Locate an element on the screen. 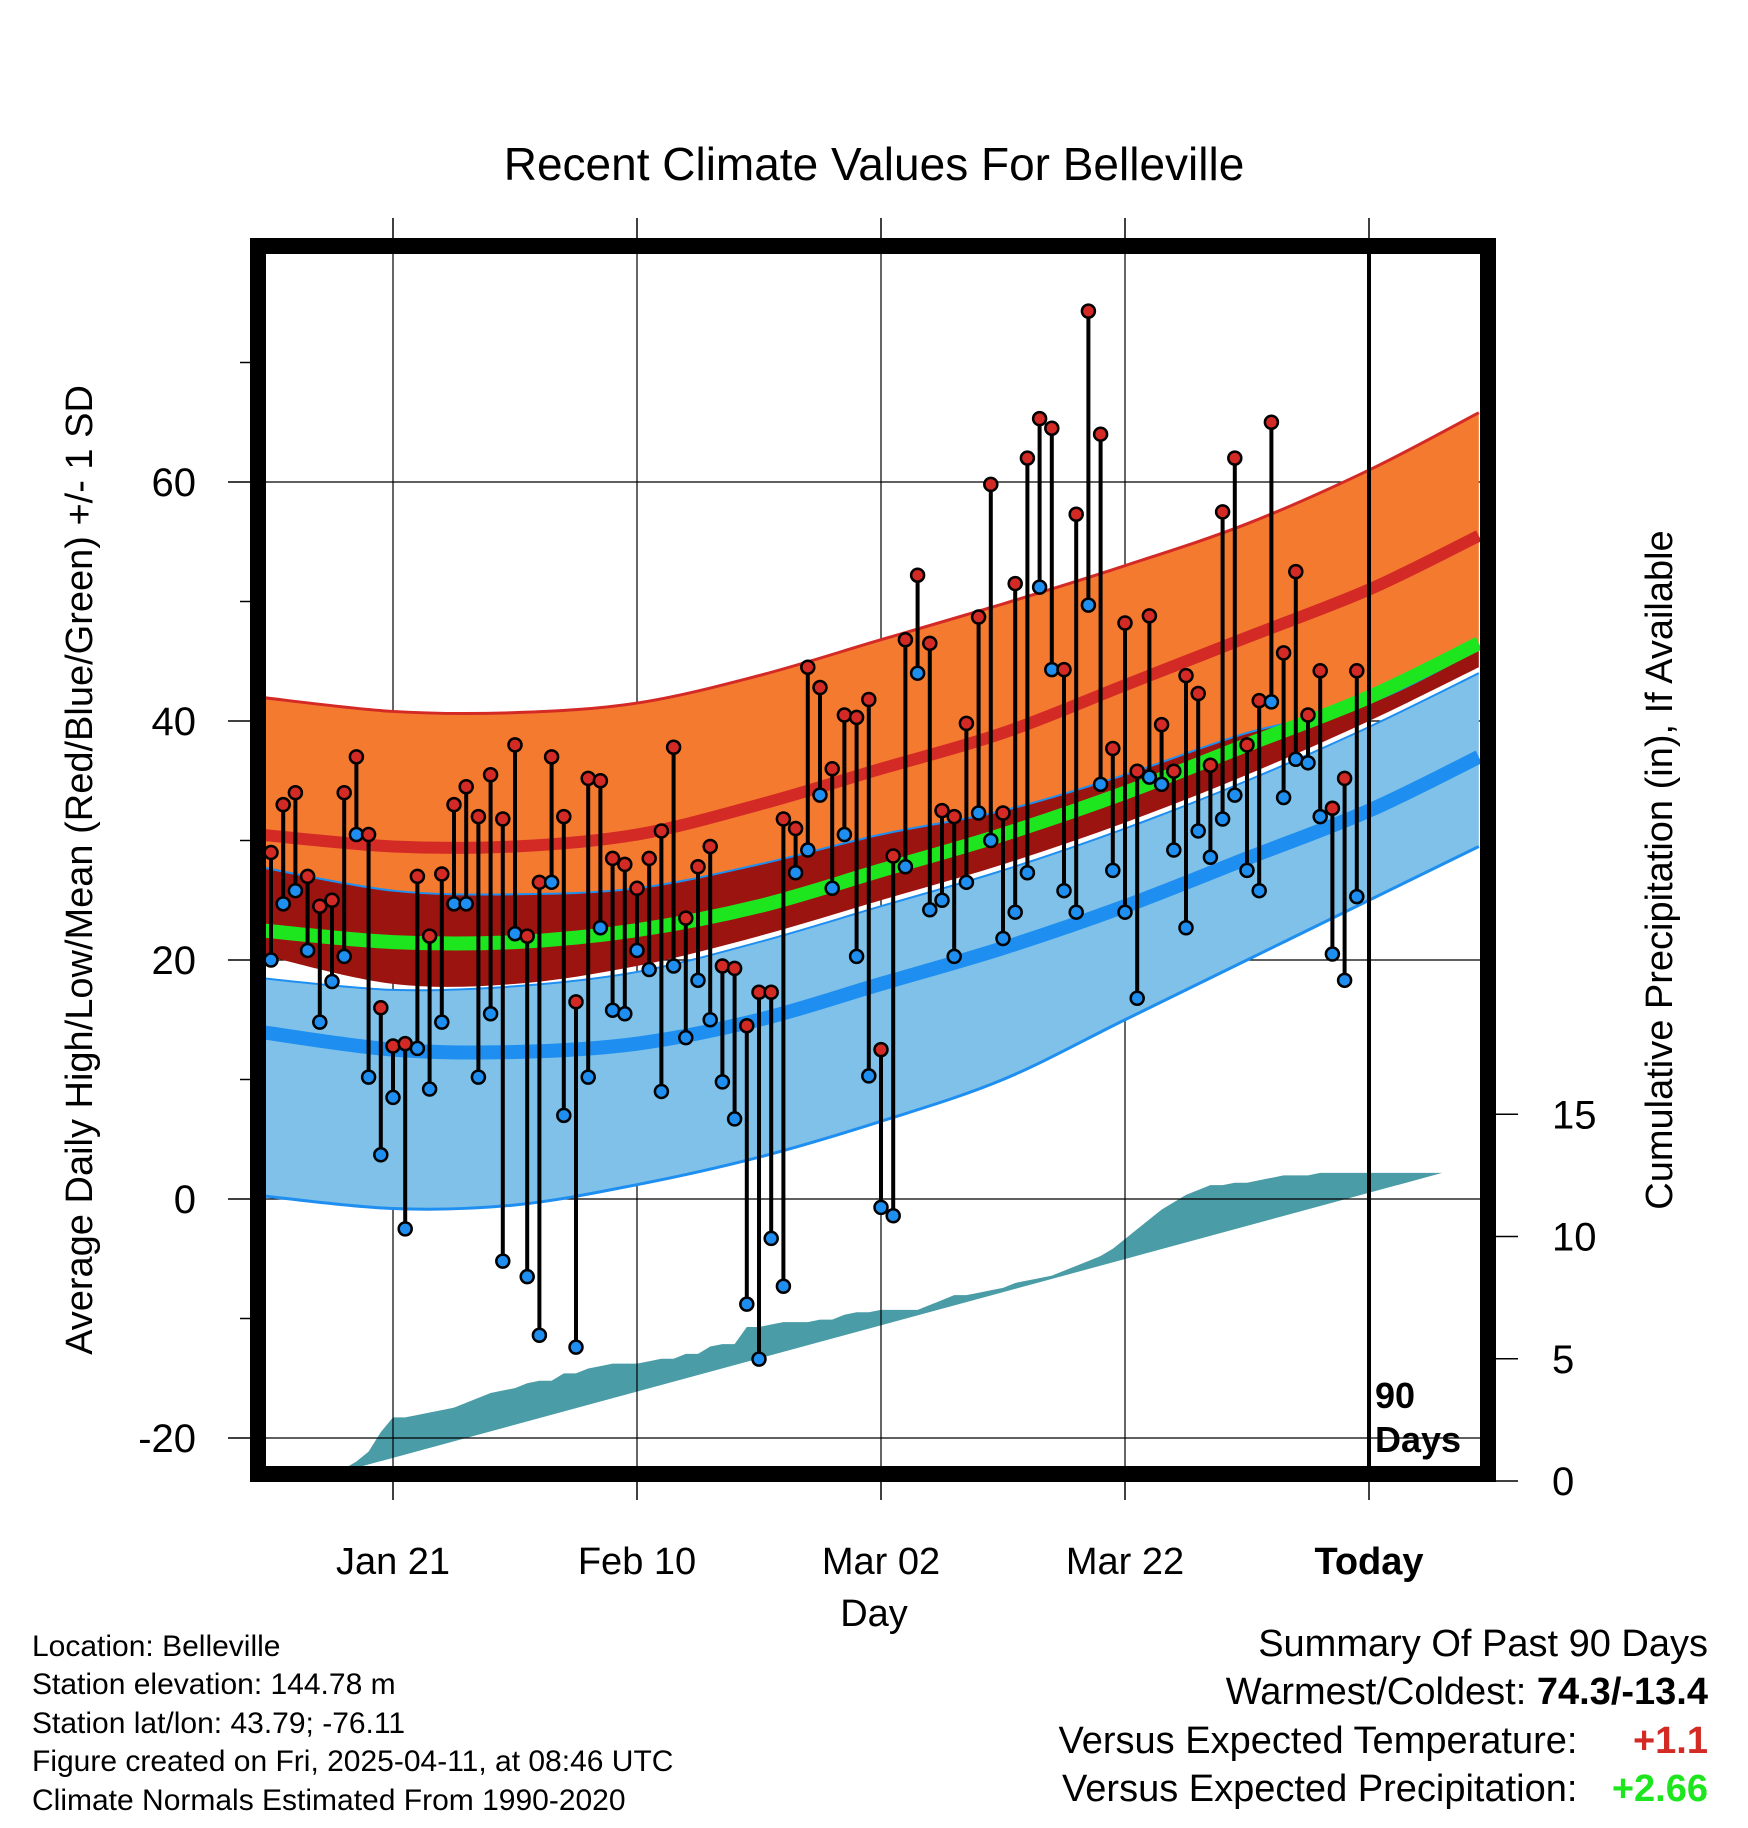 The width and height of the screenshot is (1748, 1828). precip-area is located at coordinates (895, 1319).